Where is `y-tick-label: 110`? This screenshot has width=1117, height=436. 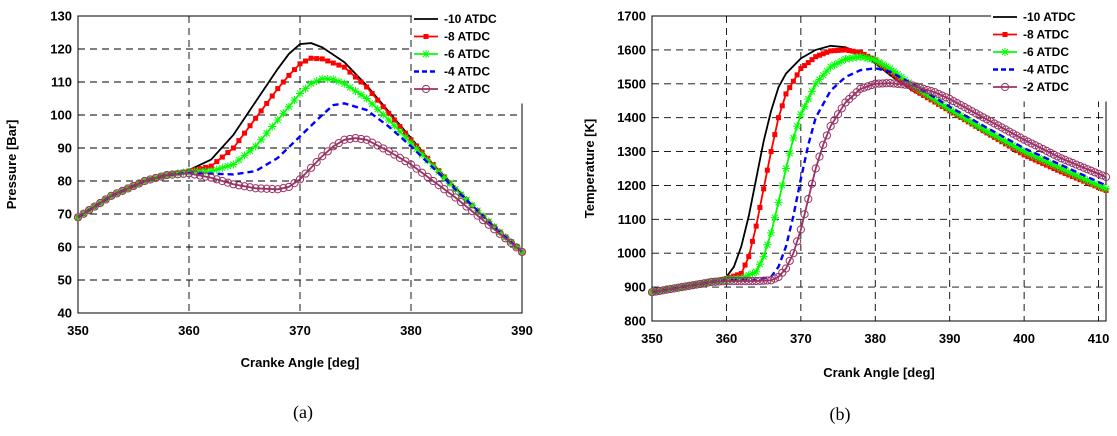 y-tick-label: 110 is located at coordinates (61, 82).